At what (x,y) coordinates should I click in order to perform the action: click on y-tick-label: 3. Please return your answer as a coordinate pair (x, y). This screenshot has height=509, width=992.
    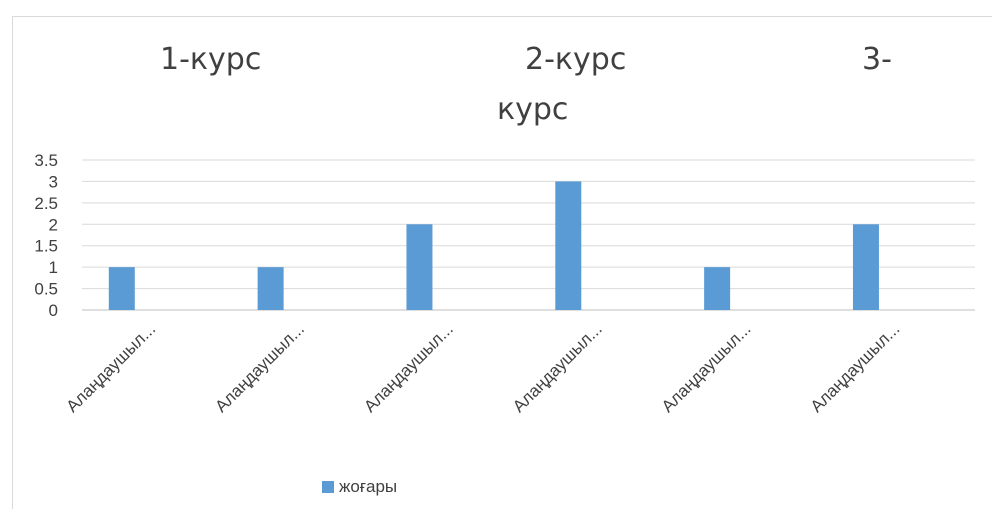
    Looking at the image, I should click on (53, 181).